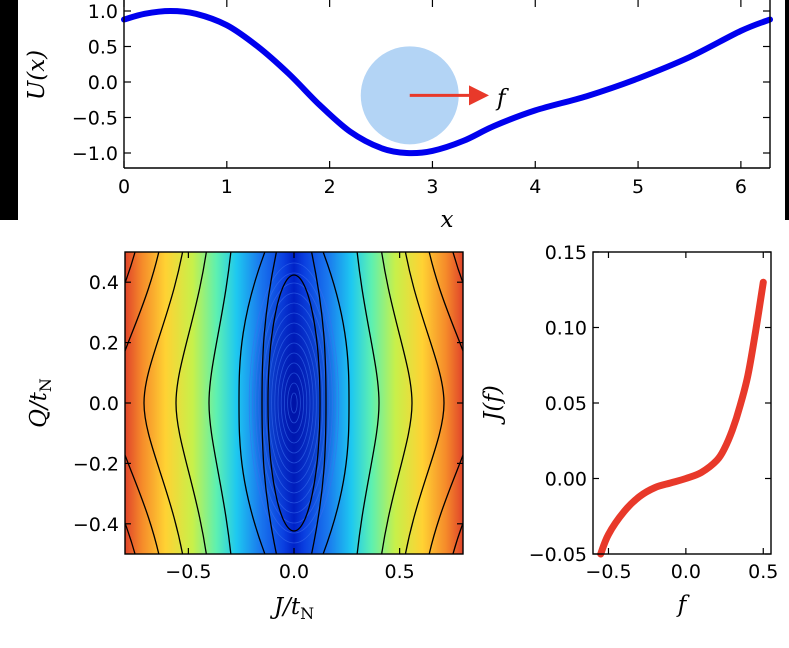  I want to click on current-ytick-label-3: 0.00, so click(566, 480).